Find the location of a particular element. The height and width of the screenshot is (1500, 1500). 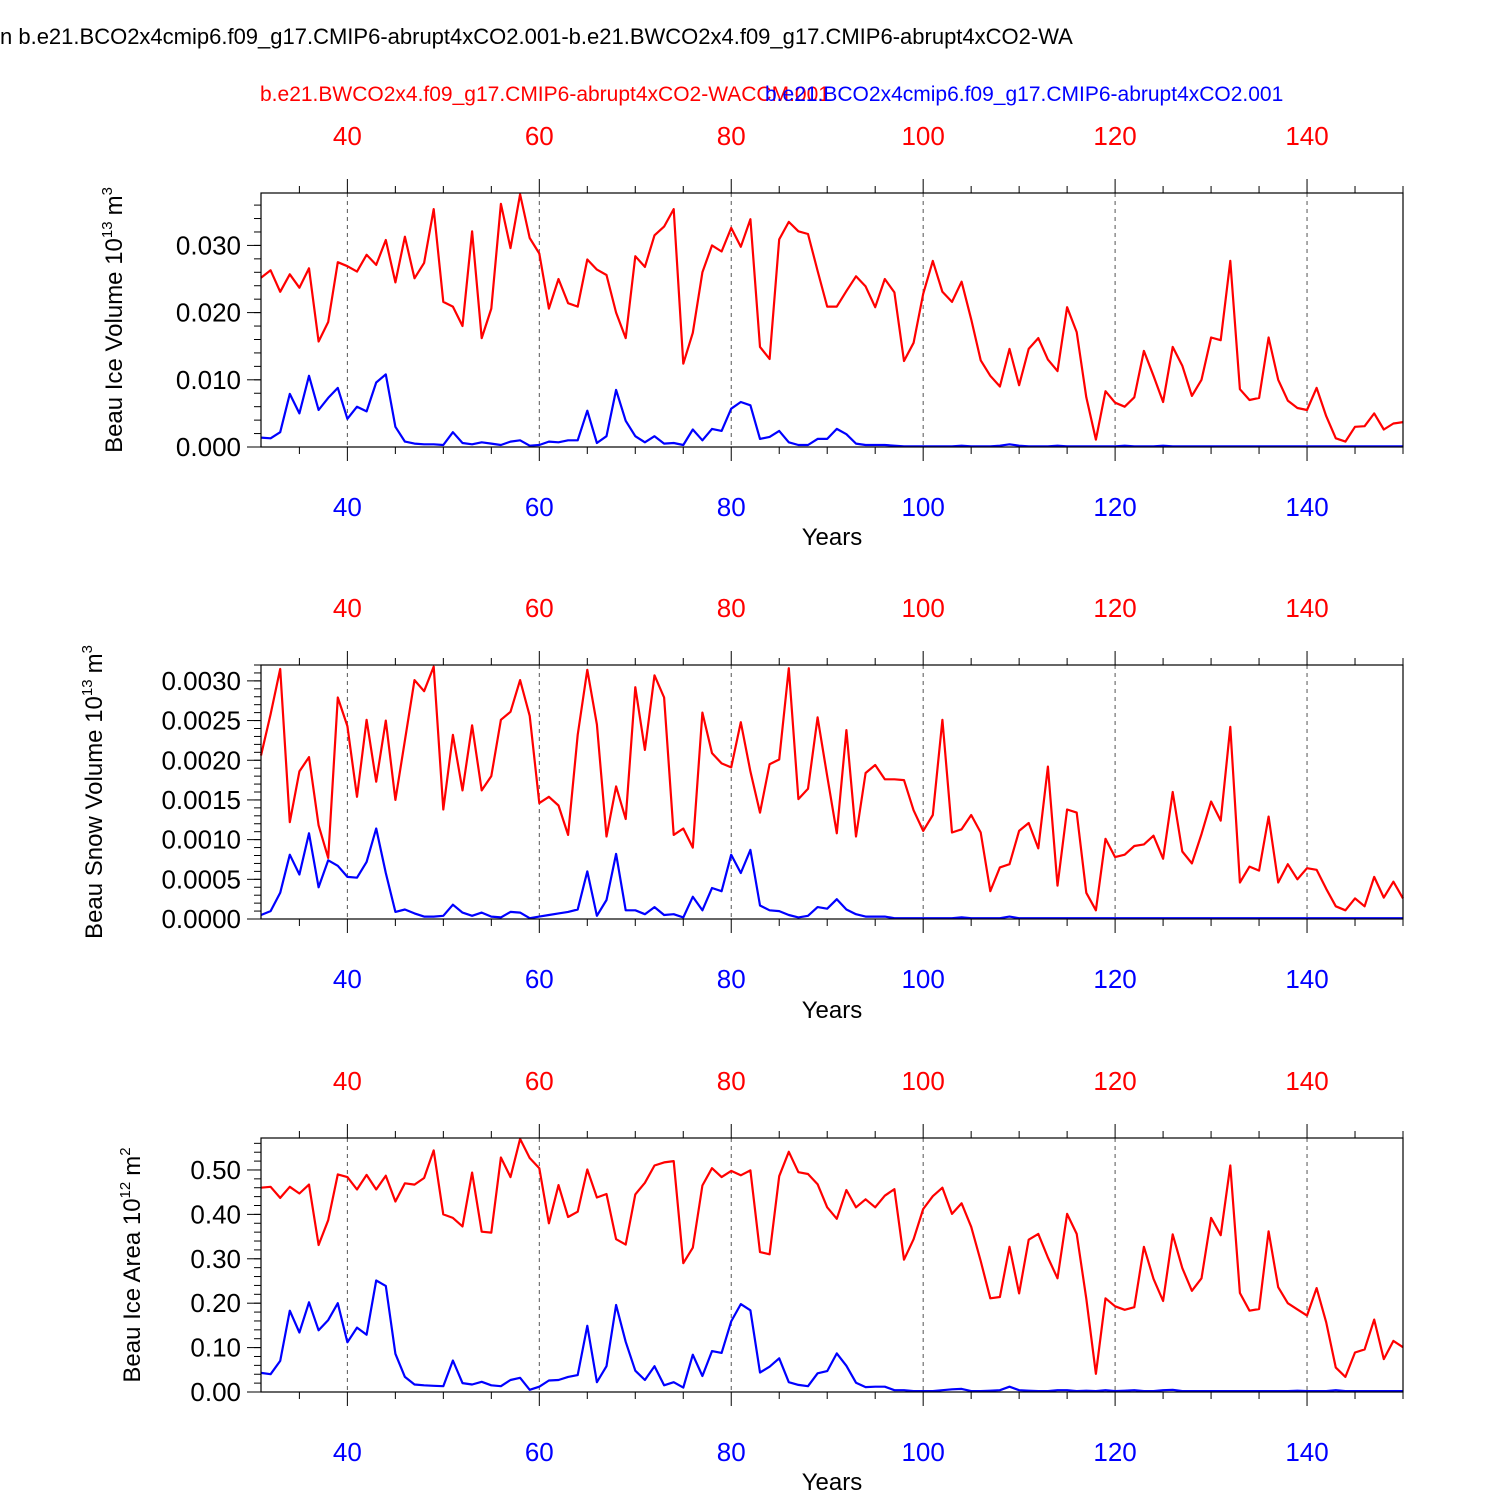

y-tick-label: 0.0000 is located at coordinates (201, 919).